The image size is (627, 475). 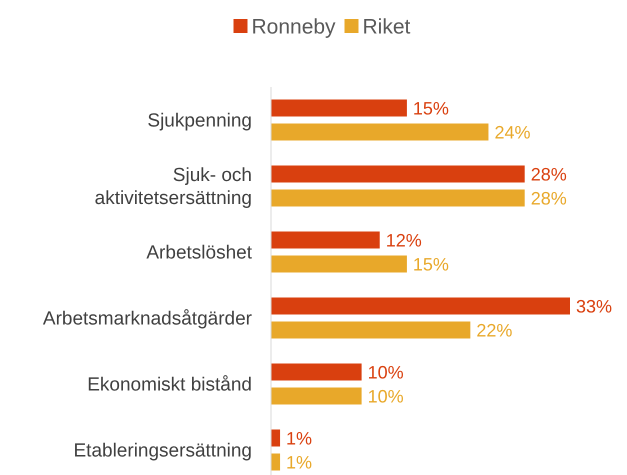 I want to click on legend-label: Ronneby, so click(x=294, y=26).